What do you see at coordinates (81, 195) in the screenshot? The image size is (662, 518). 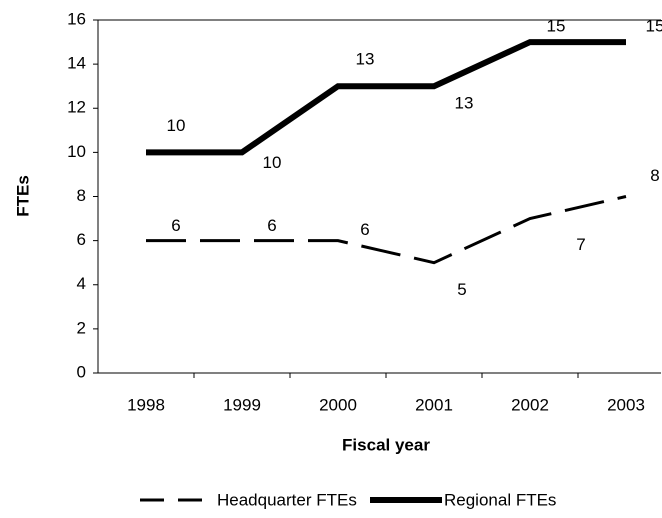 I see `y-tick-label: 8` at bounding box center [81, 195].